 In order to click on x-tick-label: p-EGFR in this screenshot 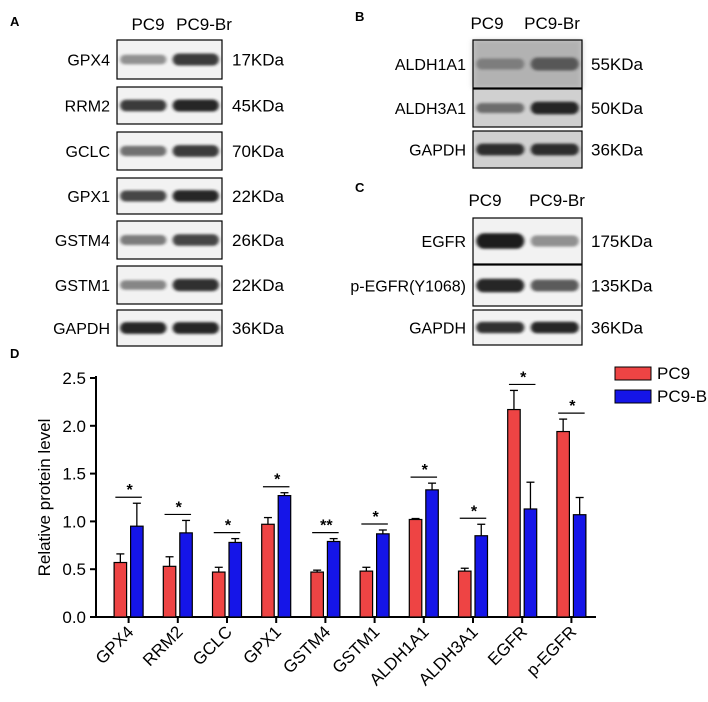, I will do `click(552, 651)`.